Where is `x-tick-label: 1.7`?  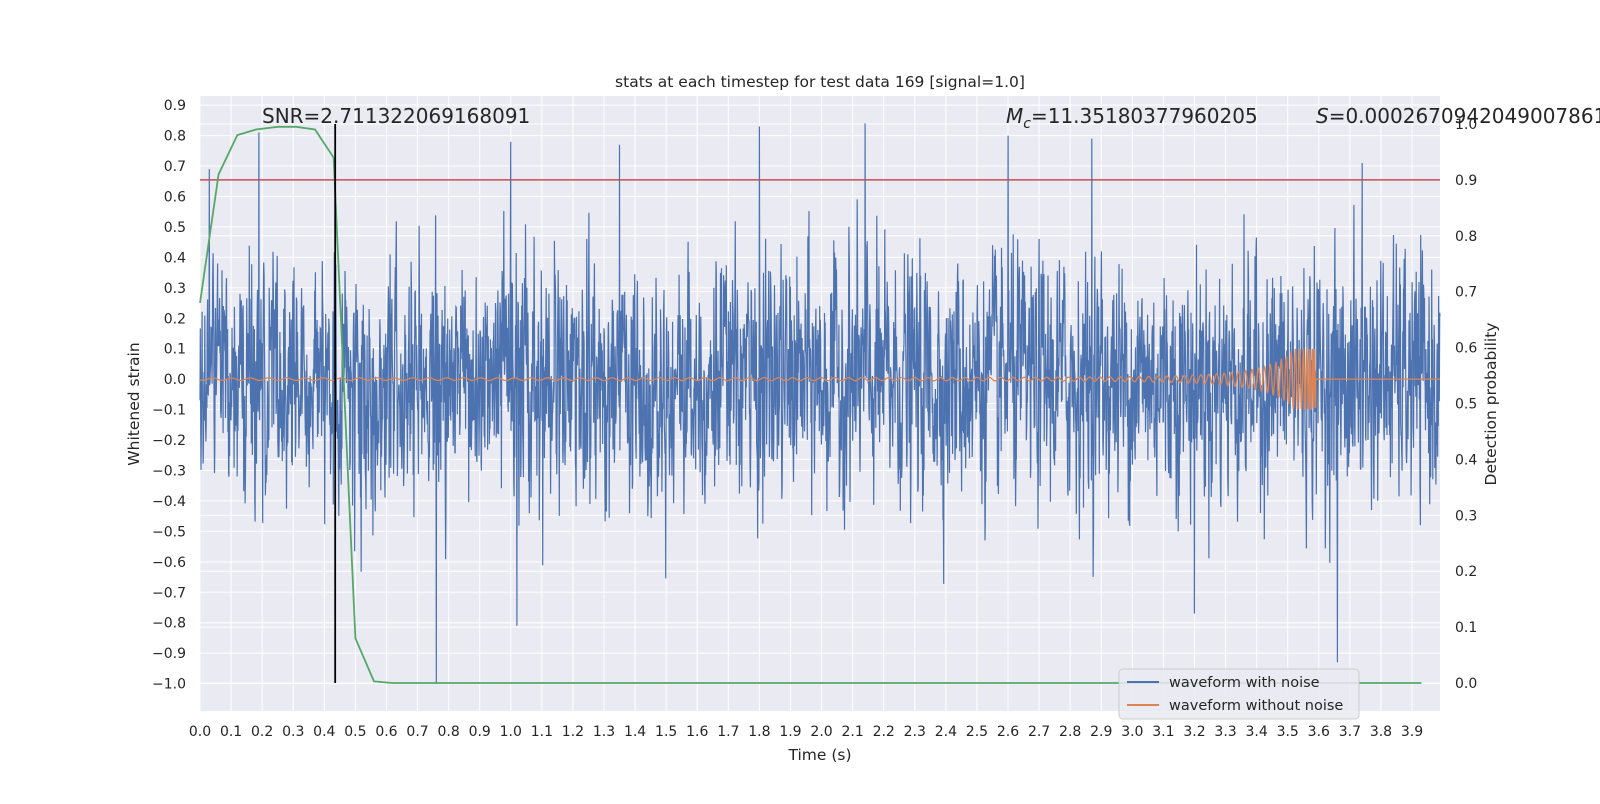
x-tick-label: 1.7 is located at coordinates (728, 732).